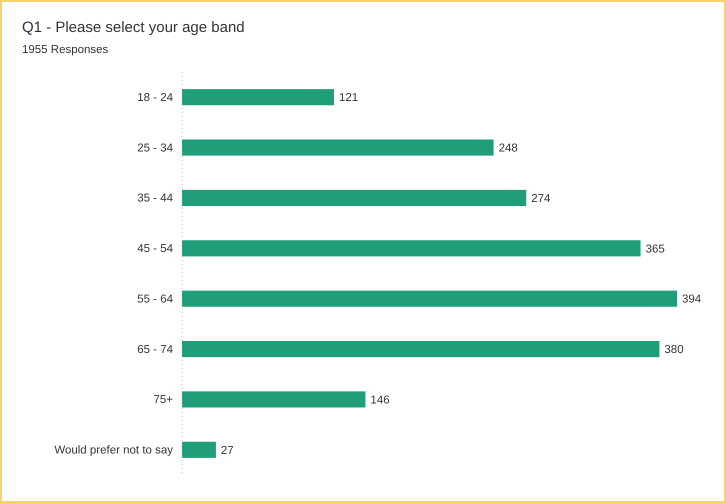 This screenshot has width=726, height=503. I want to click on chart-title: Q1 - Please select your age band, so click(133, 27).